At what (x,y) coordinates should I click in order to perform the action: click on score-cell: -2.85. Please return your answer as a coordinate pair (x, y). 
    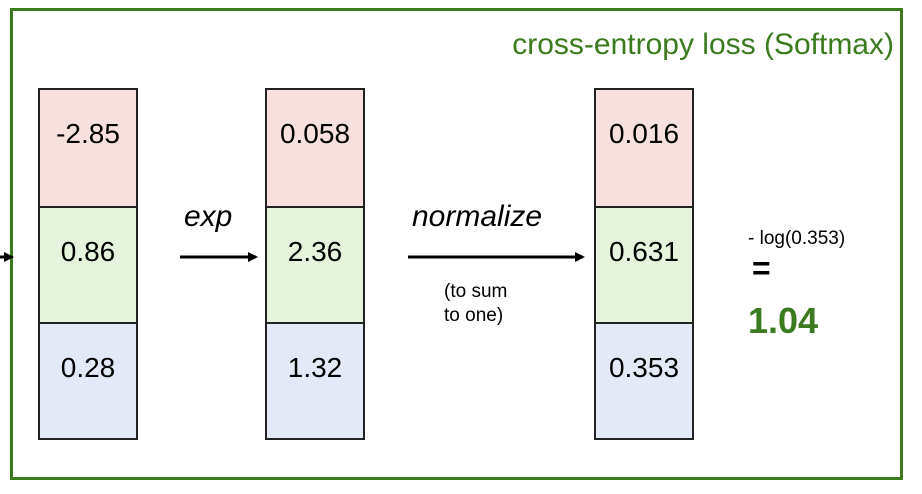
    Looking at the image, I should click on (88, 148).